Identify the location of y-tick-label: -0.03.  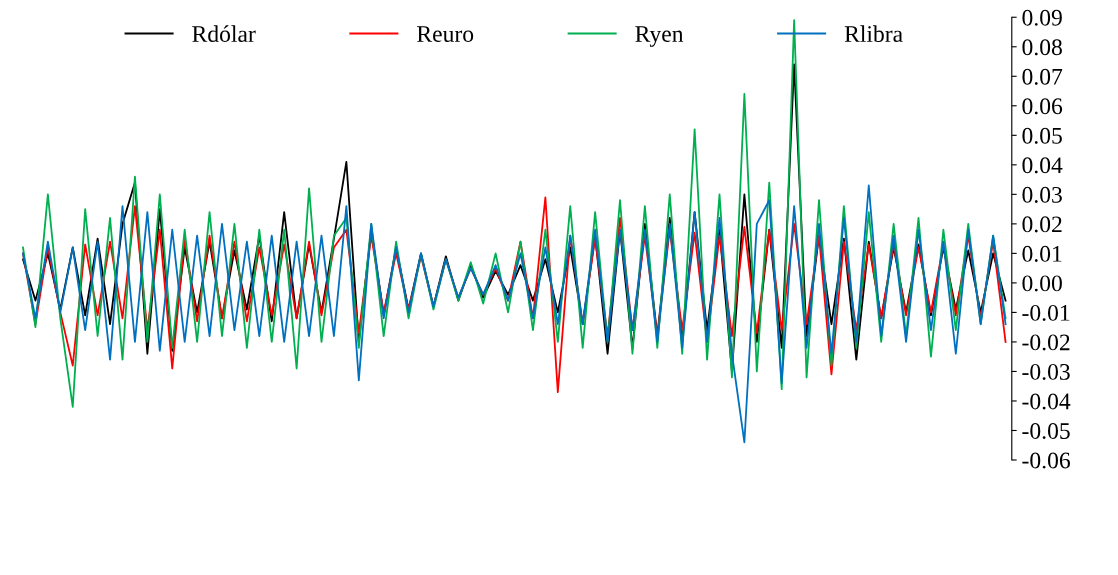
(1046, 371).